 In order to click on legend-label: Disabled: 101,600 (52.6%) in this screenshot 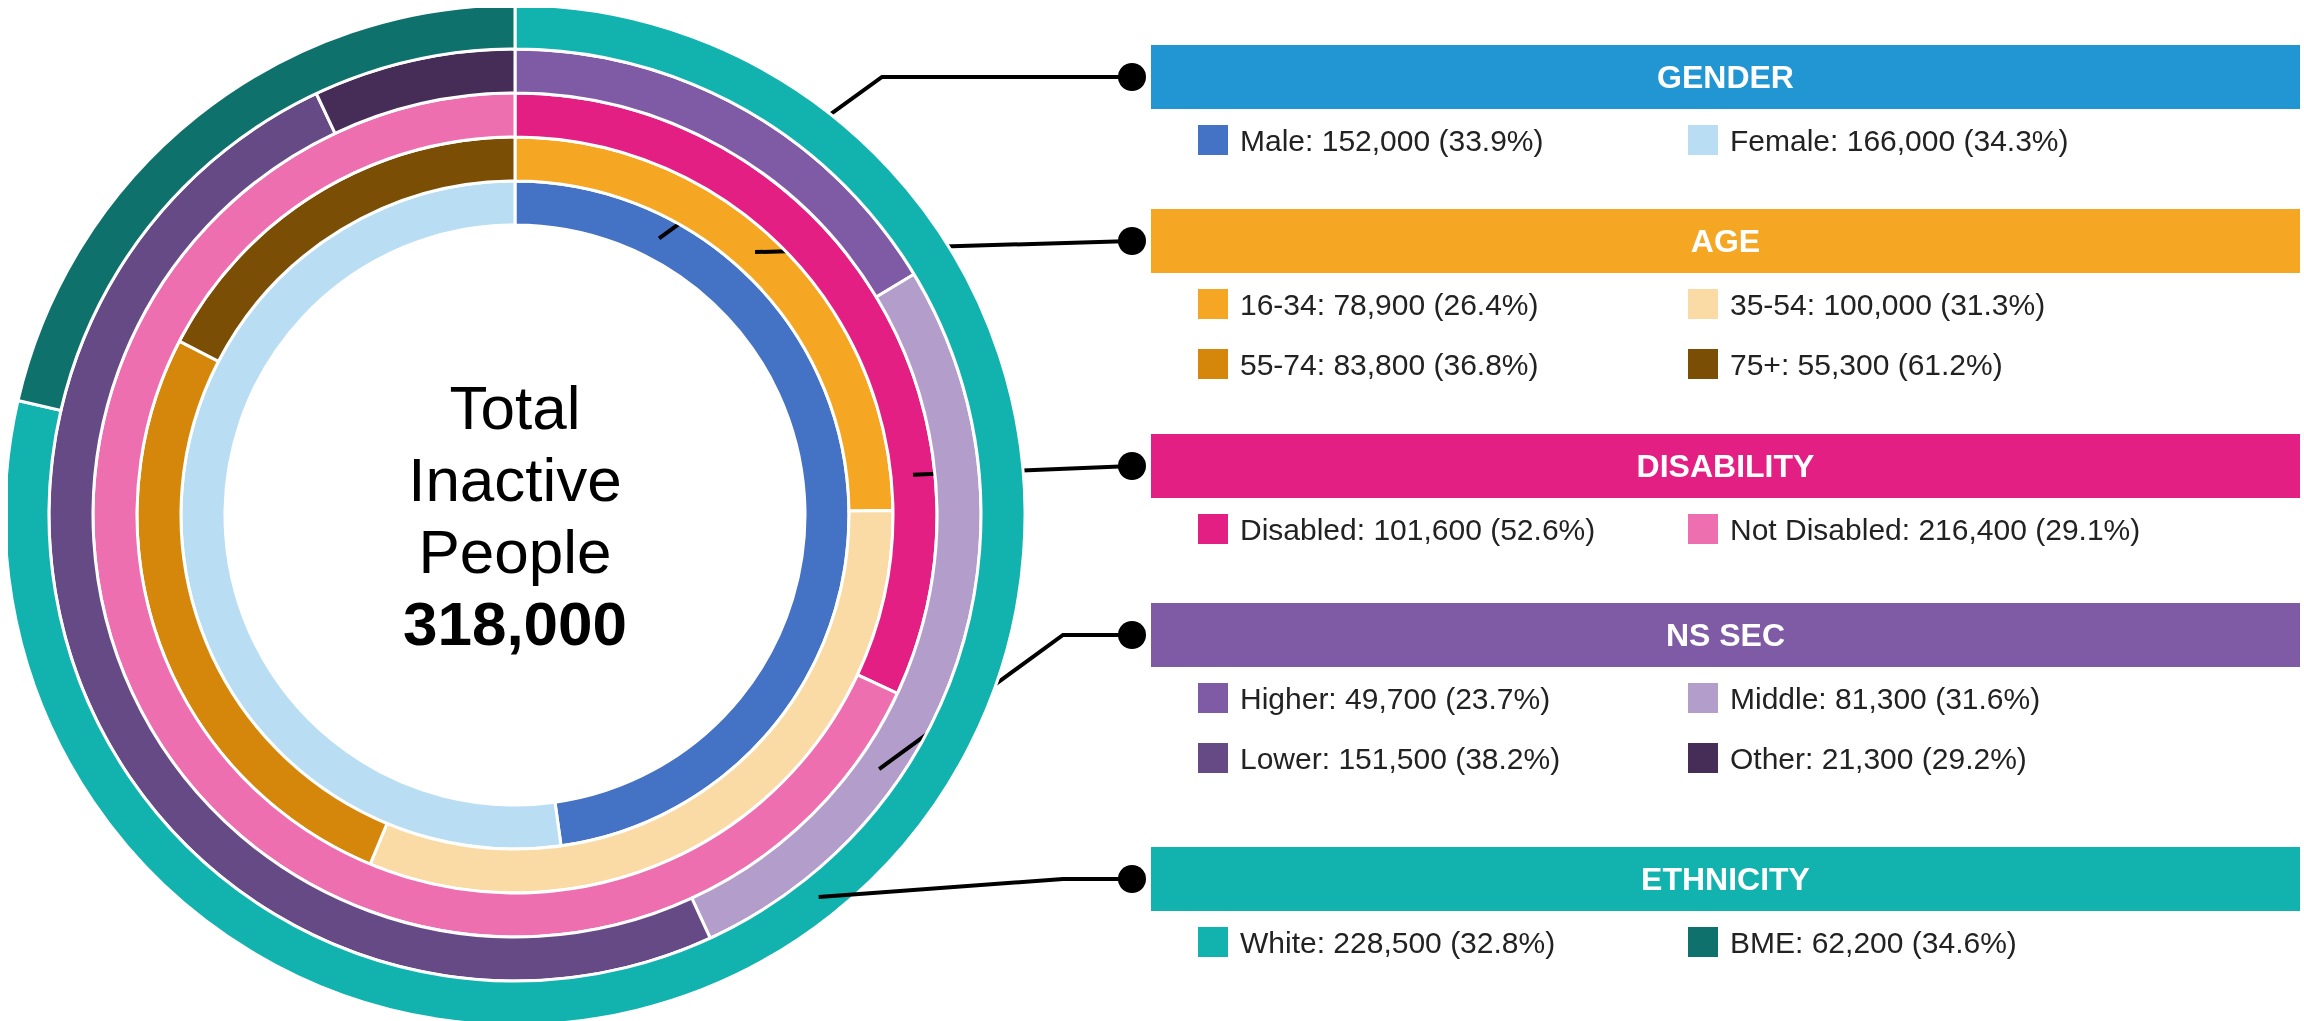, I will do `click(1418, 529)`.